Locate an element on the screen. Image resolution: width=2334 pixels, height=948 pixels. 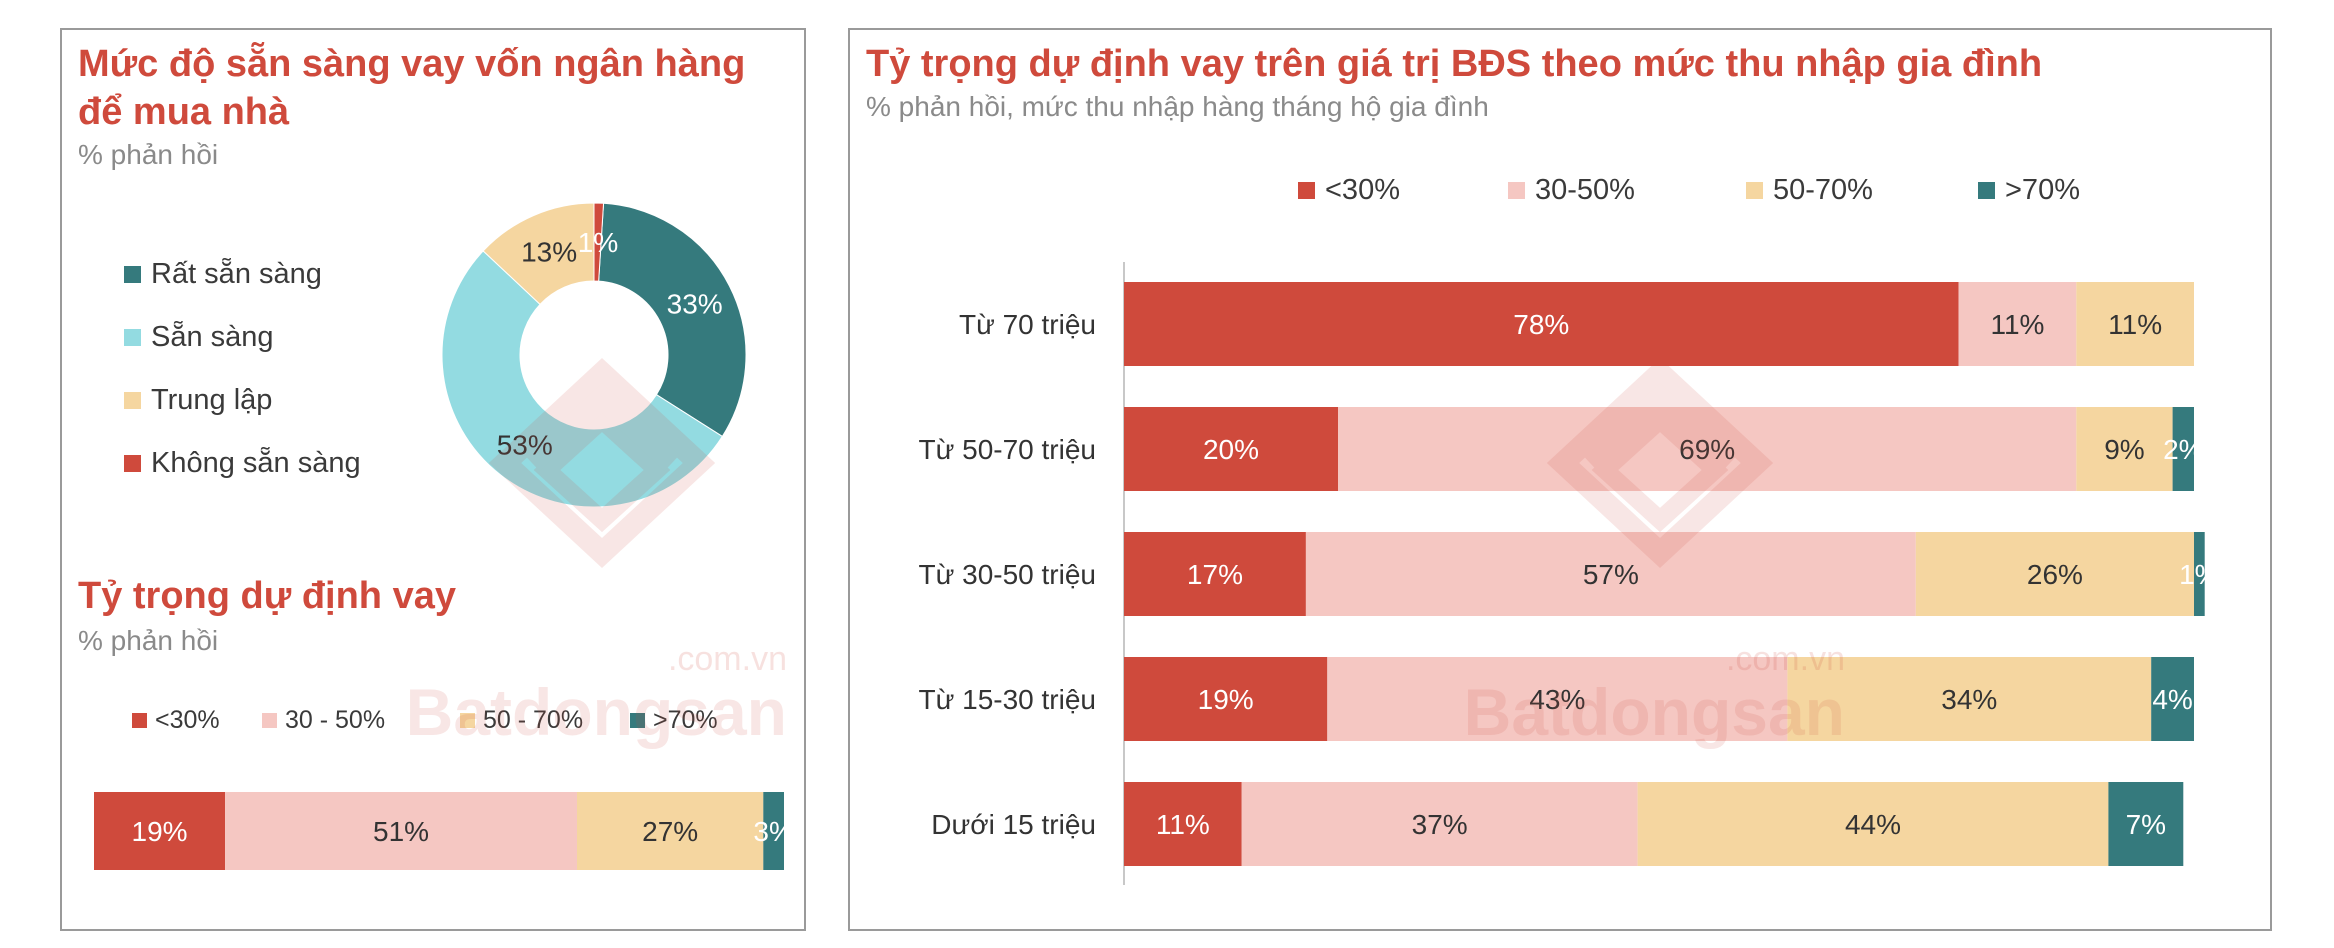
bar-data-label: 57% is located at coordinates (1611, 574).